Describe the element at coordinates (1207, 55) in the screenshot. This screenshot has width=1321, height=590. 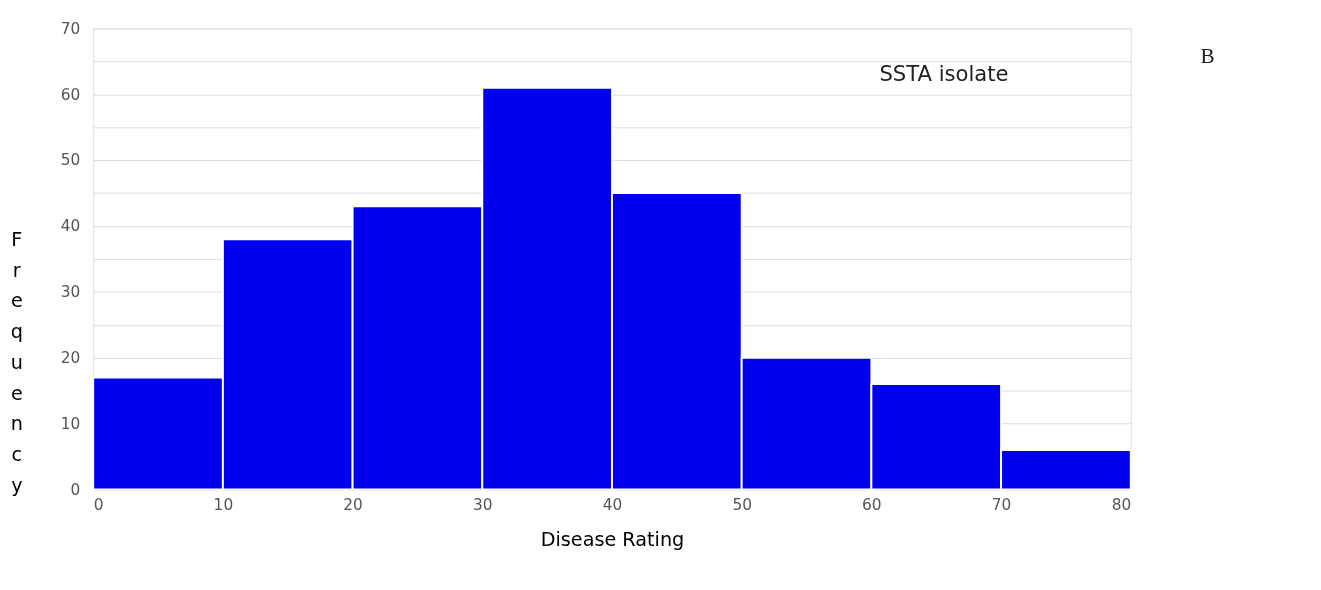
I see `text: B` at that location.